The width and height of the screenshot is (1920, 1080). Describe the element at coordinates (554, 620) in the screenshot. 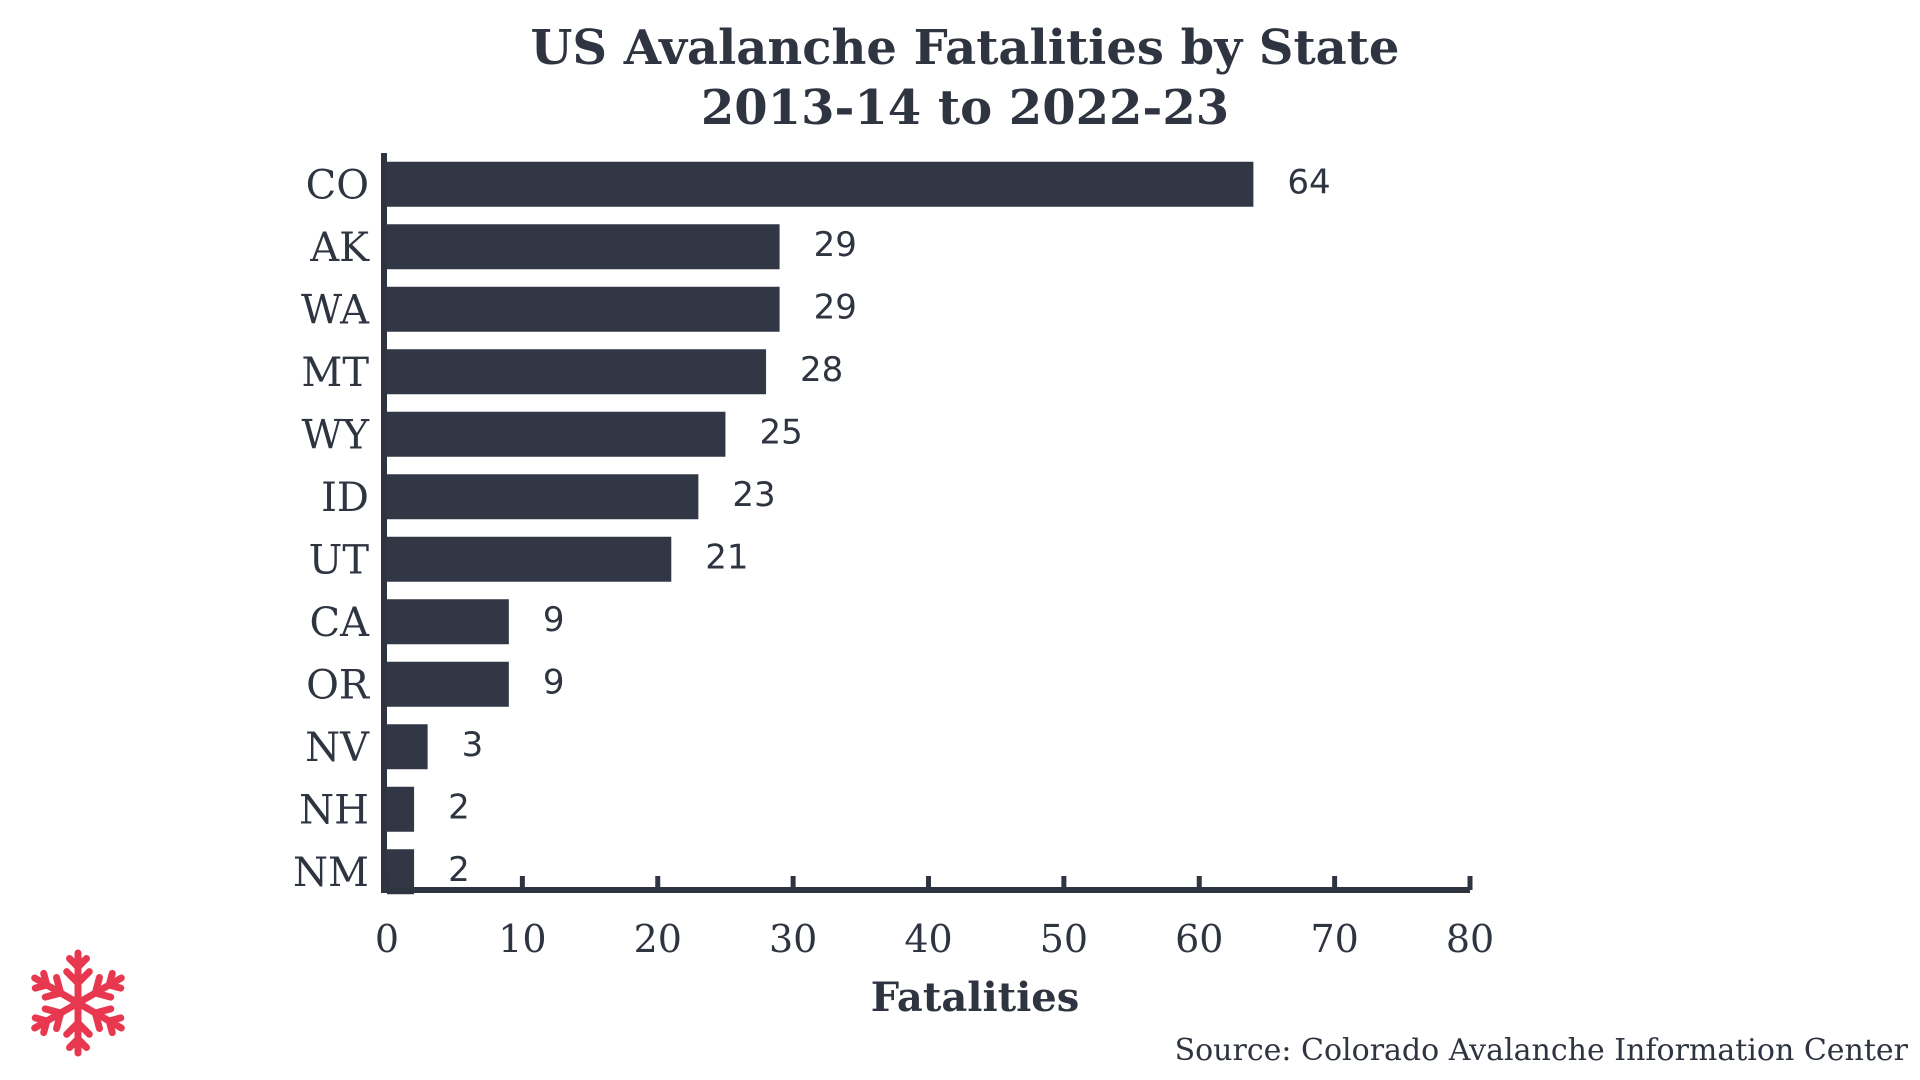

I see `value-label-ca: 9` at that location.